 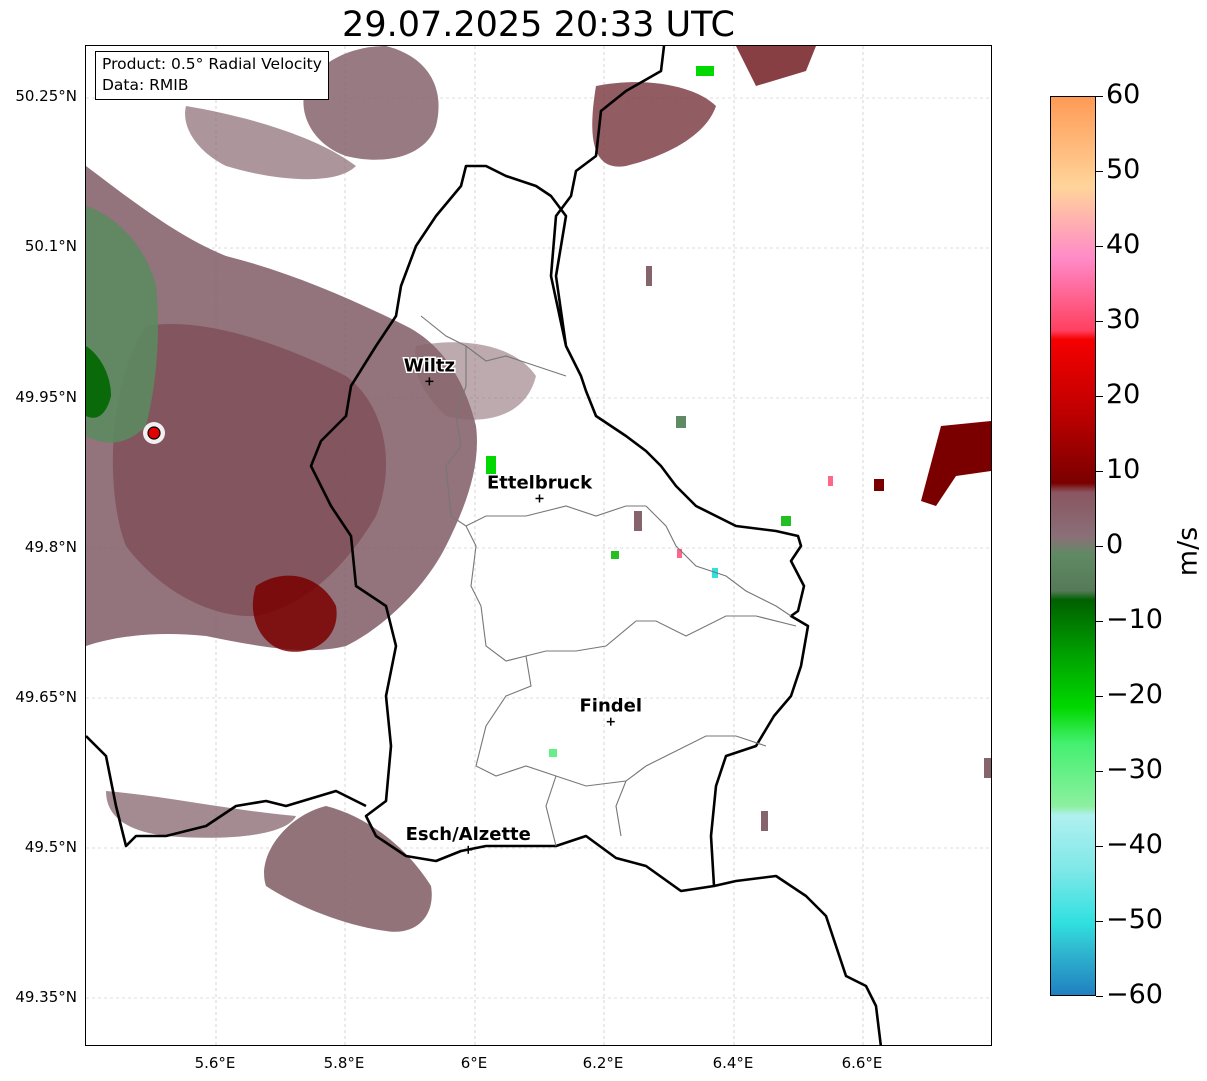 What do you see at coordinates (46, 697) in the screenshot?
I see `lat-label-49-65: 49.65°N` at bounding box center [46, 697].